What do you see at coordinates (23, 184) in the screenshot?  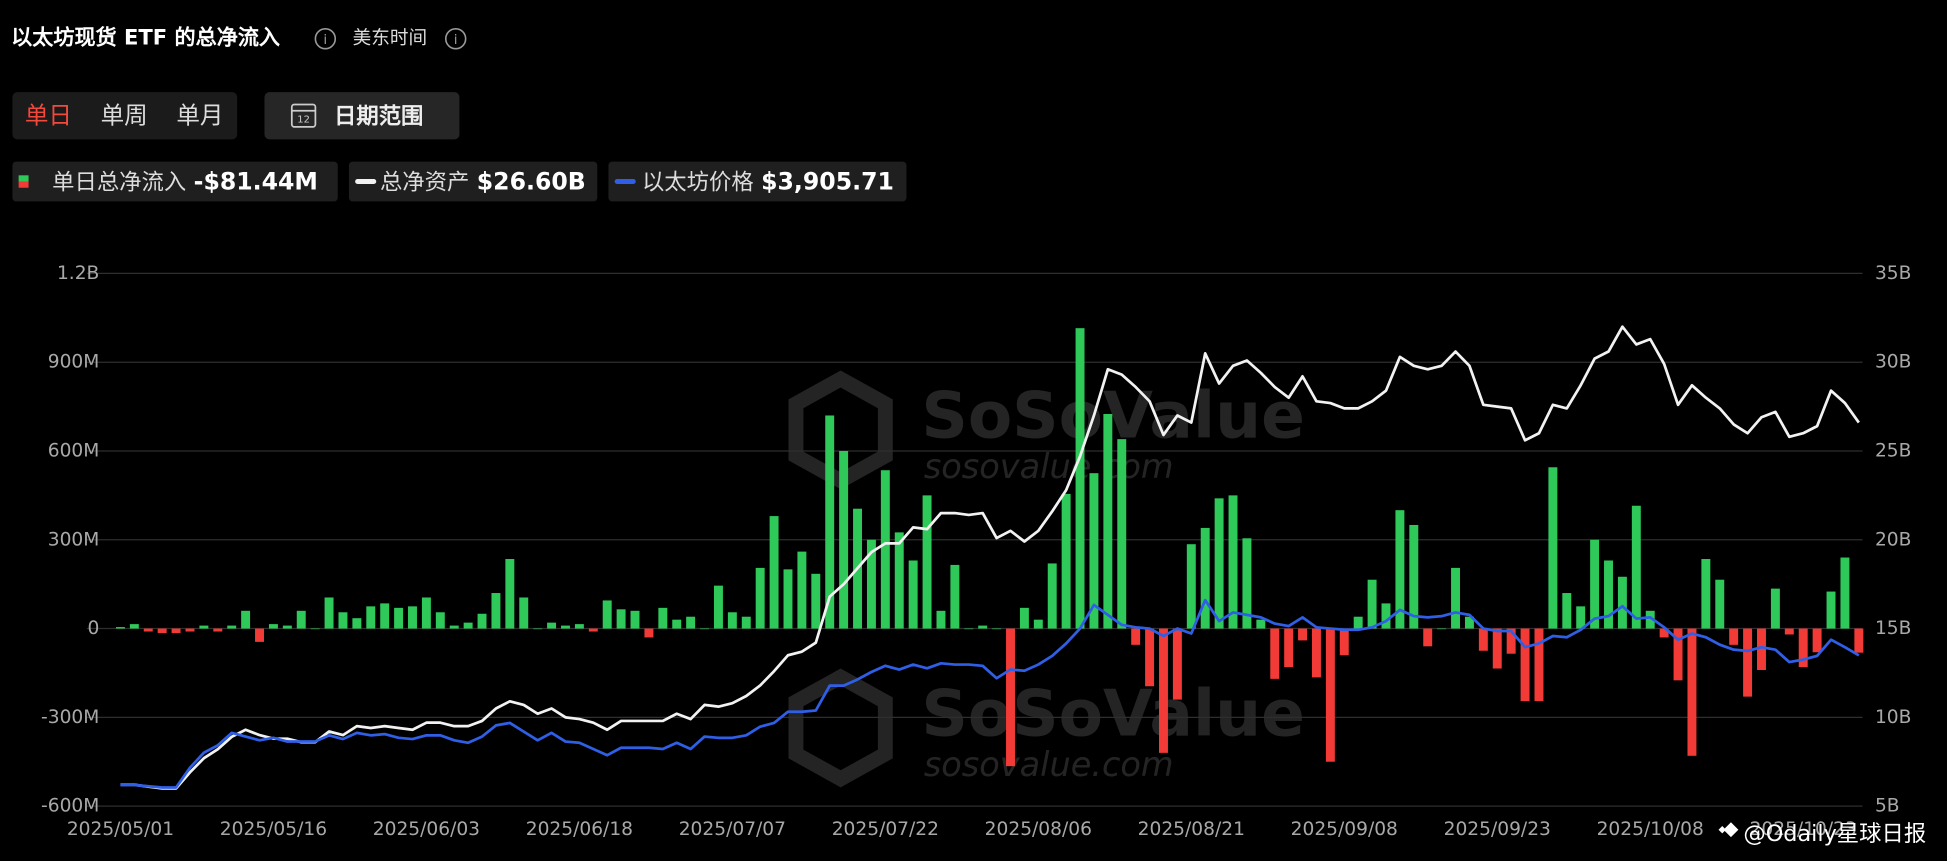 I see `legend-swatch` at bounding box center [23, 184].